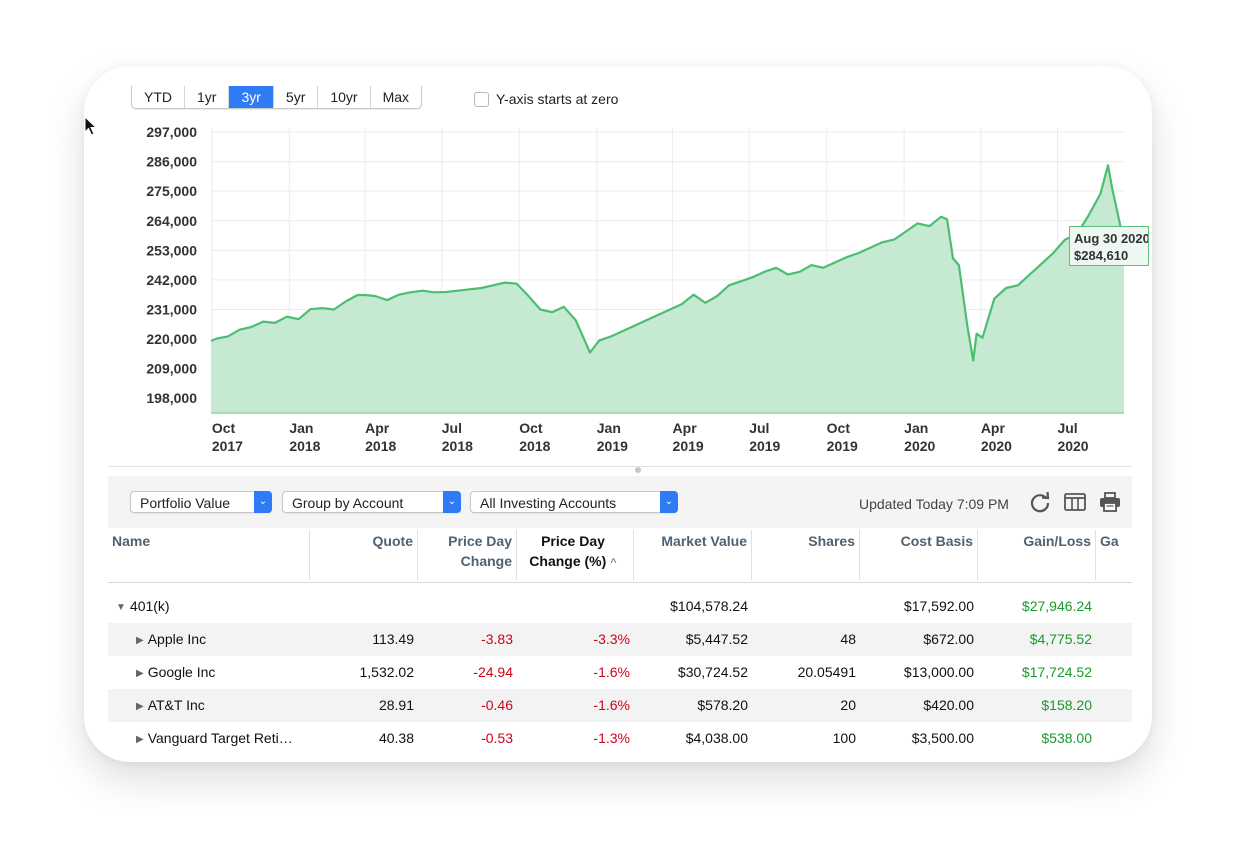  What do you see at coordinates (497, 705) in the screenshot?
I see `chg-cell: -0.46` at bounding box center [497, 705].